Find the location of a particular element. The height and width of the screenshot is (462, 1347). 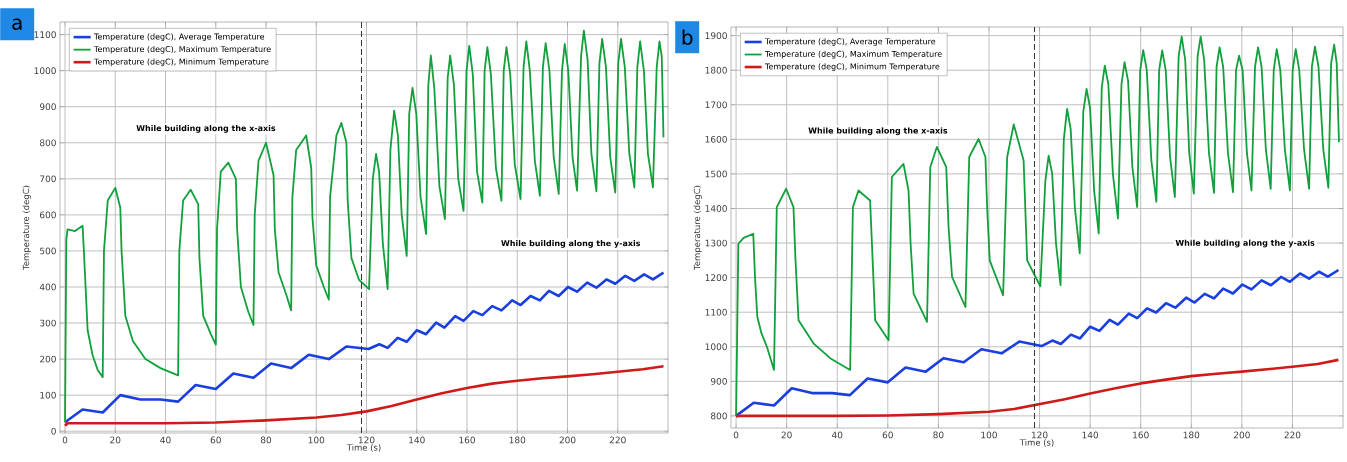

y-tick-label: 1400 is located at coordinates (716, 208).